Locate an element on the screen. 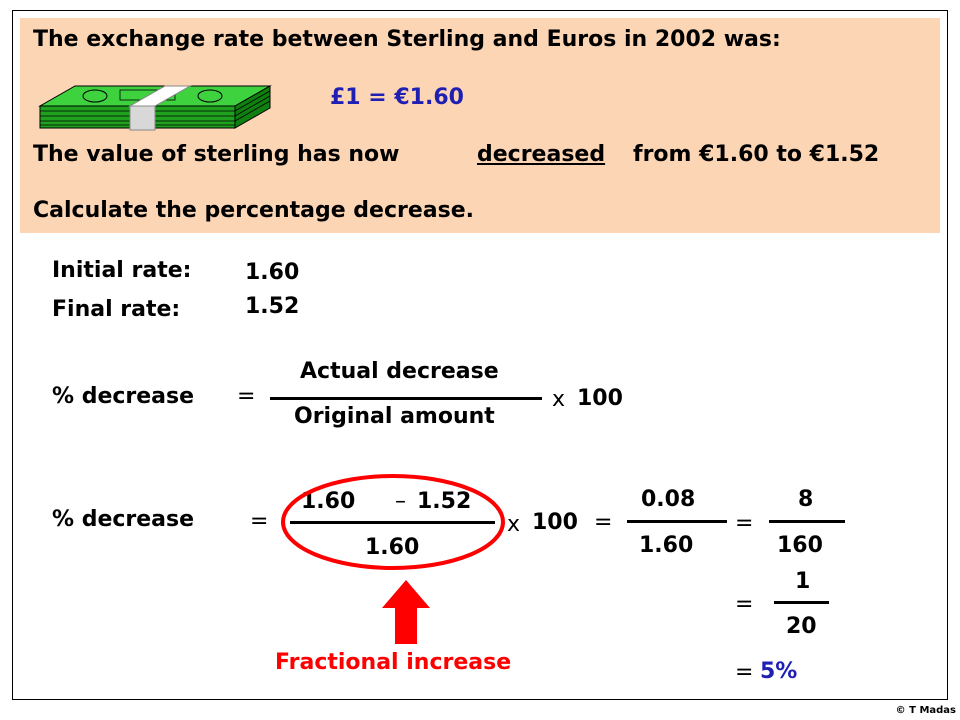 The image size is (960, 720). arrow-up-icon is located at coordinates (406, 612).